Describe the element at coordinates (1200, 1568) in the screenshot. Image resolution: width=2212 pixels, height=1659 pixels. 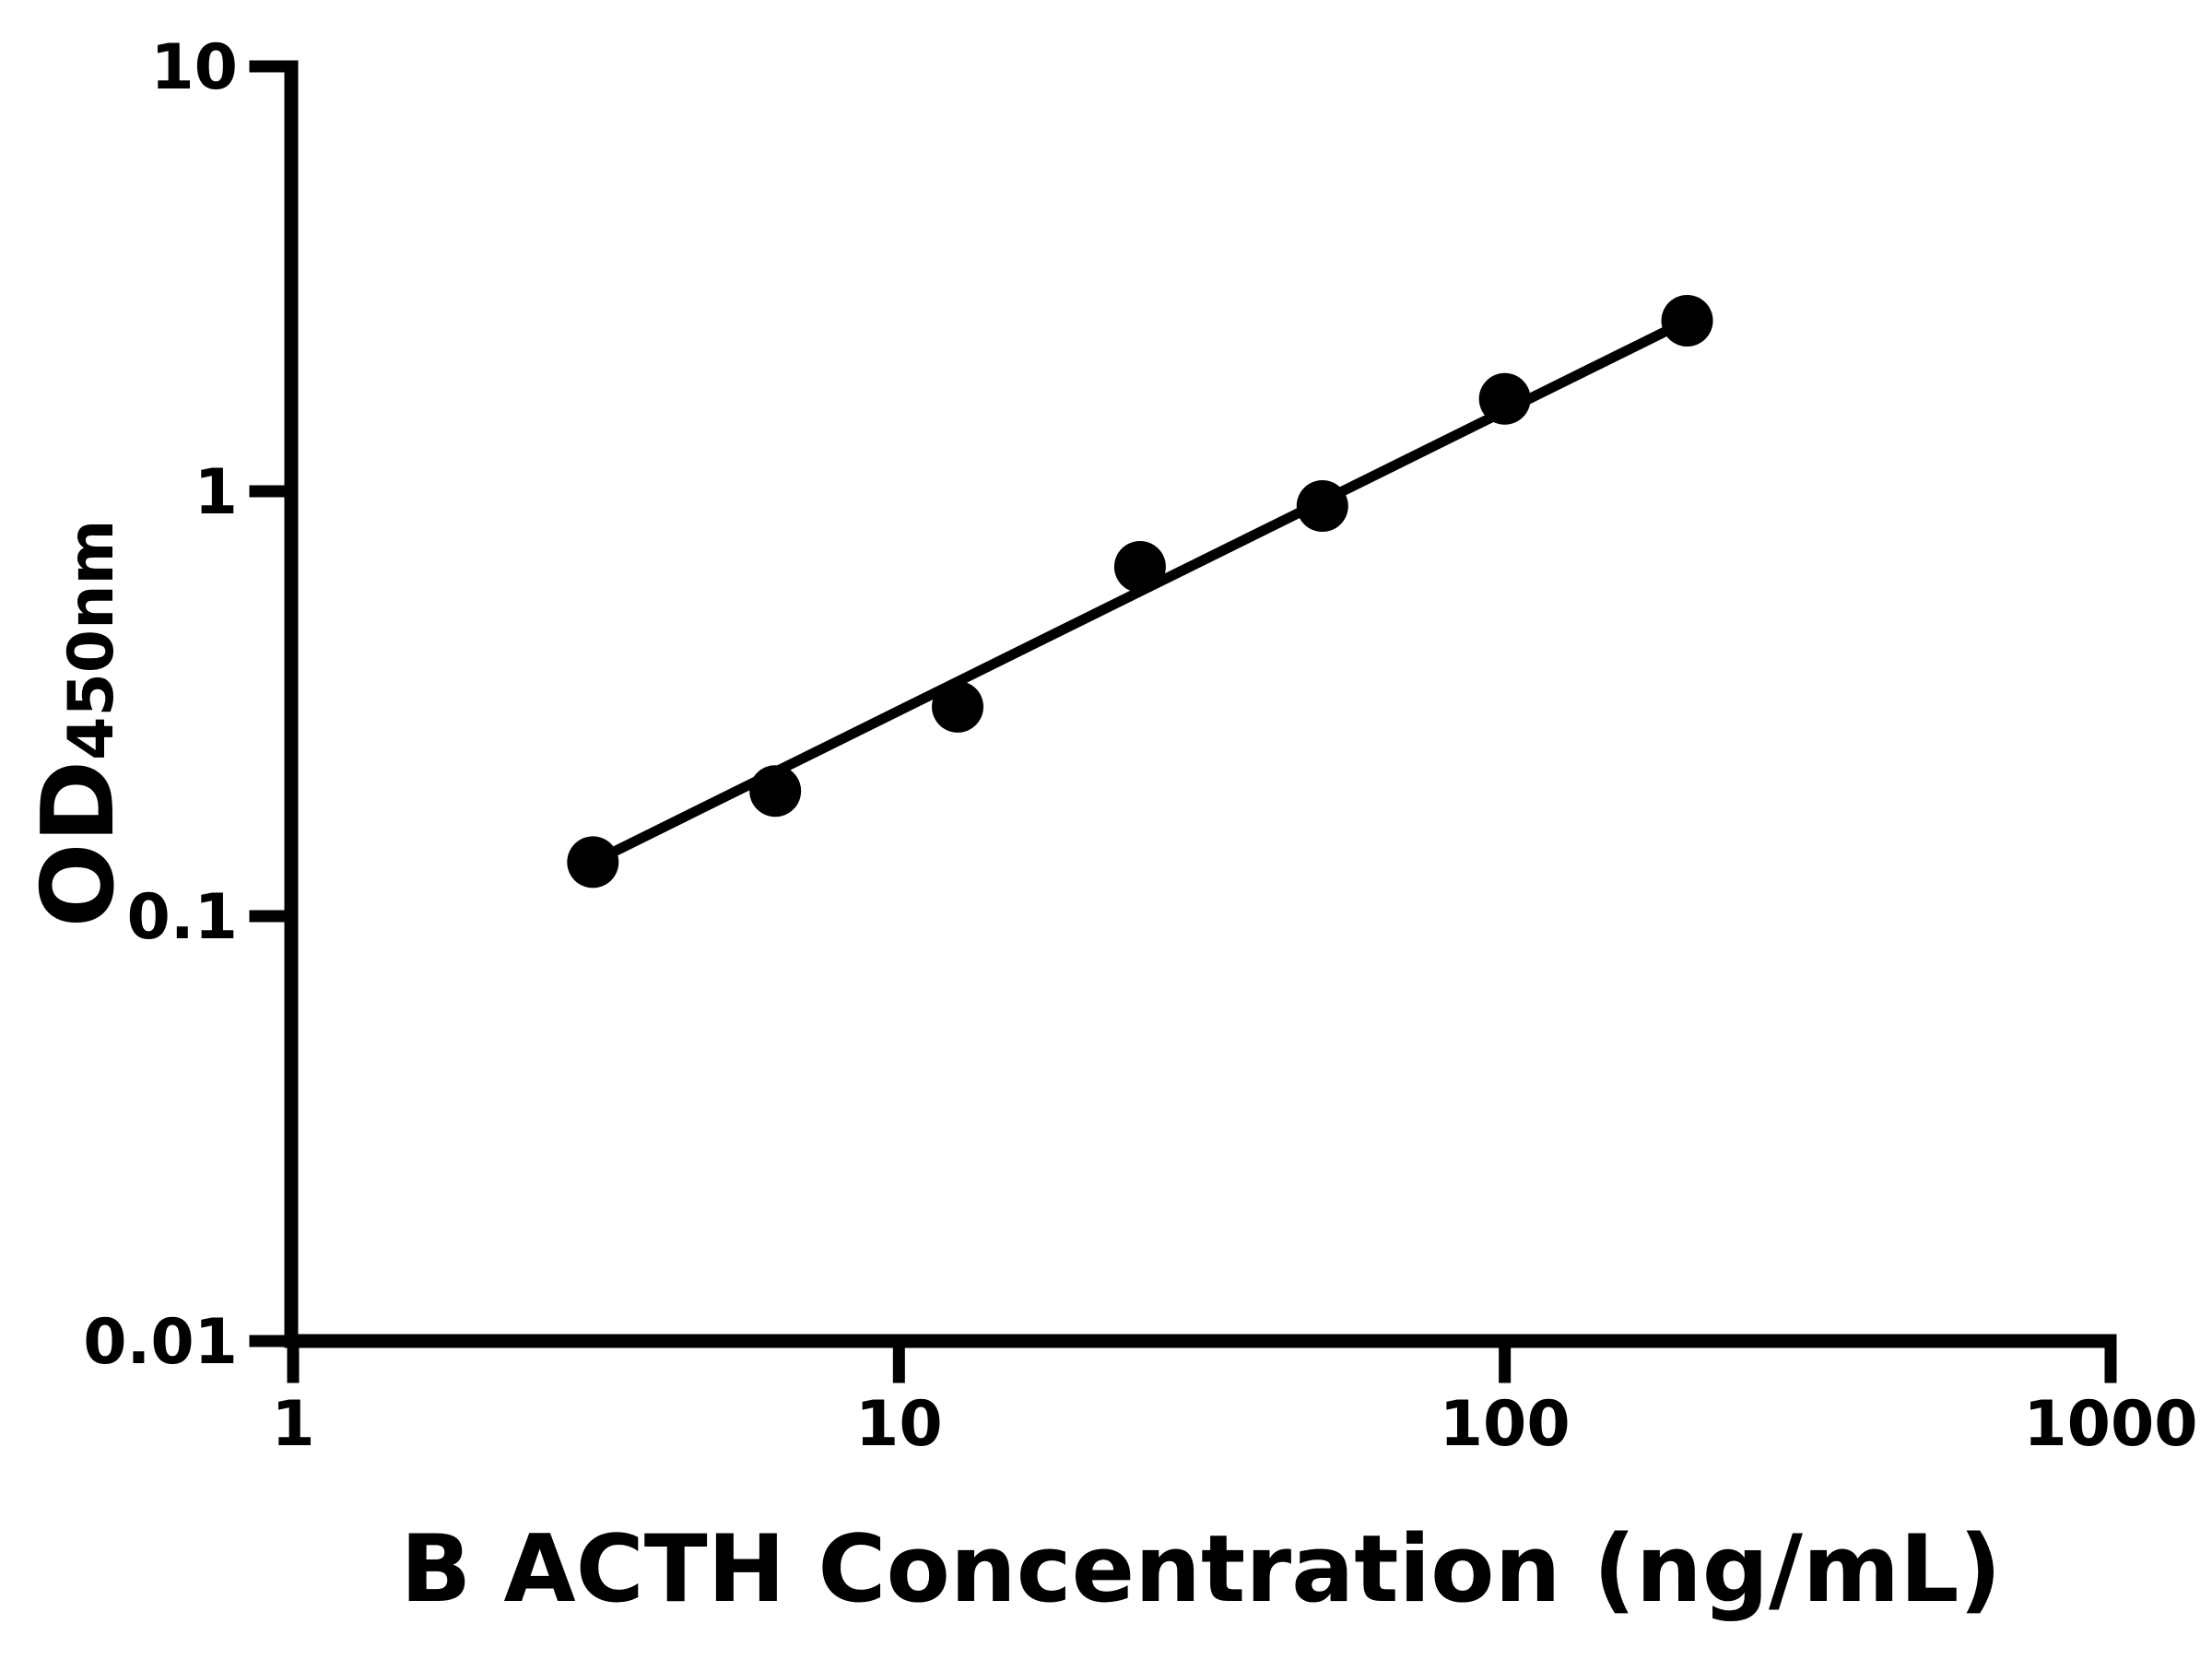
I see `x-axis-title: B ACTH Concentration (ng/mL)` at that location.